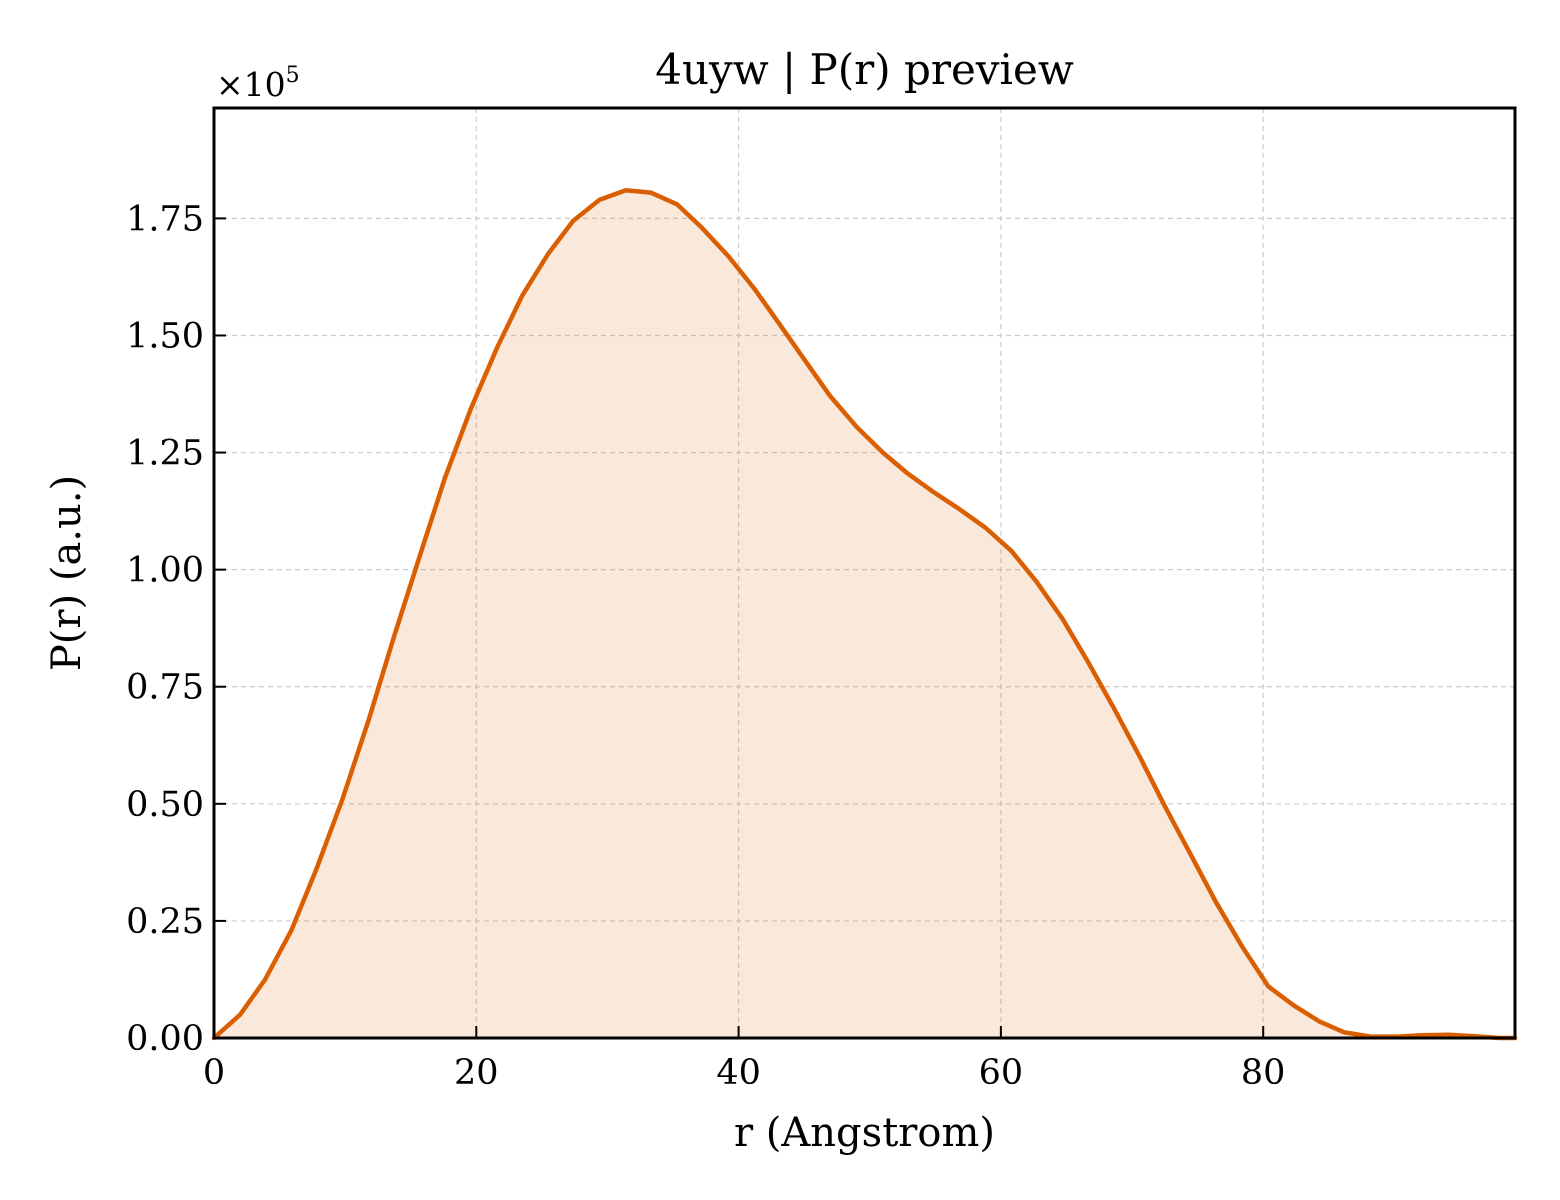 Image resolution: width=1560 pixels, height=1200 pixels. I want to click on y-tick-label: 0.50, so click(165, 805).